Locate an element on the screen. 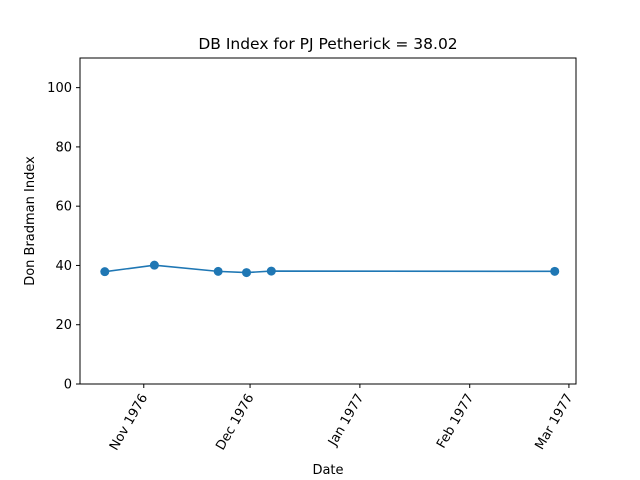 Image resolution: width=640 pixels, height=480 pixels. plot-area is located at coordinates (330, 269).